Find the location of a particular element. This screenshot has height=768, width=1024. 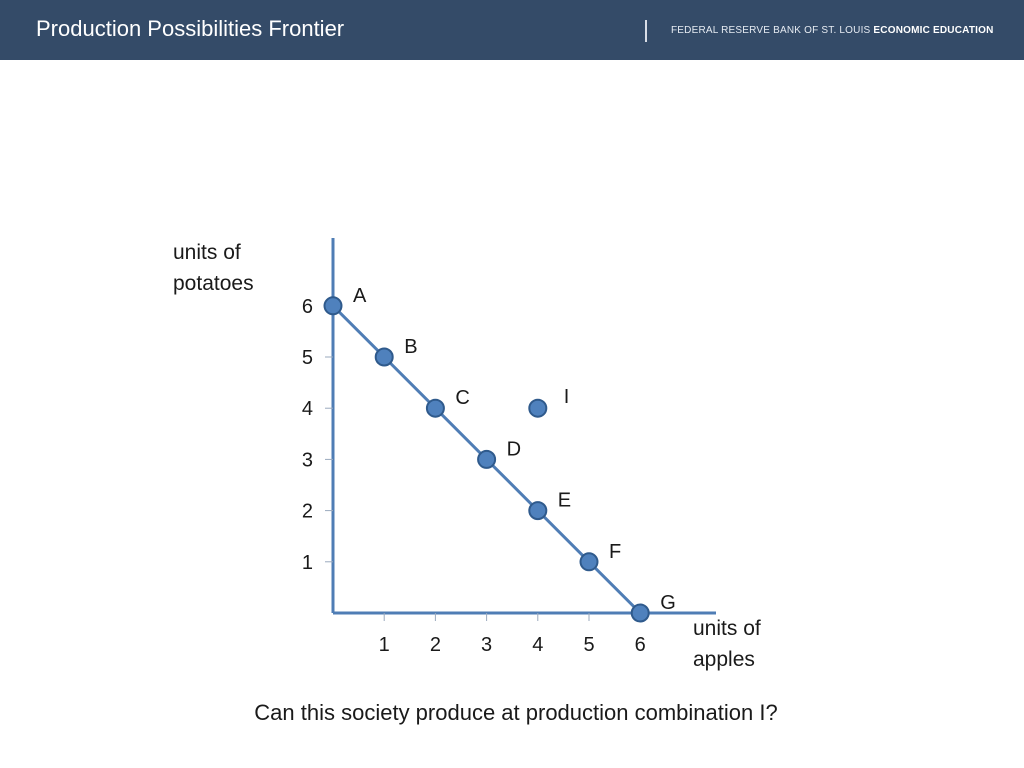

header-divider is located at coordinates (646, 31).